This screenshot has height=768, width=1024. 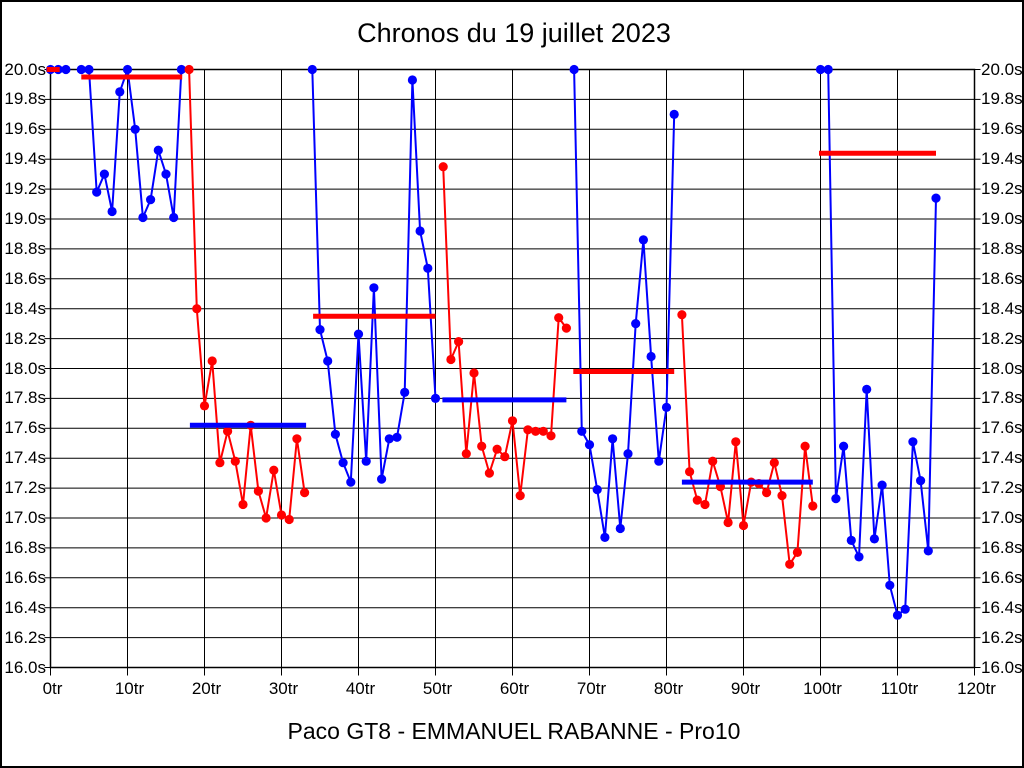 What do you see at coordinates (25, 368) in the screenshot?
I see `y-tick-label-left: 18.0s` at bounding box center [25, 368].